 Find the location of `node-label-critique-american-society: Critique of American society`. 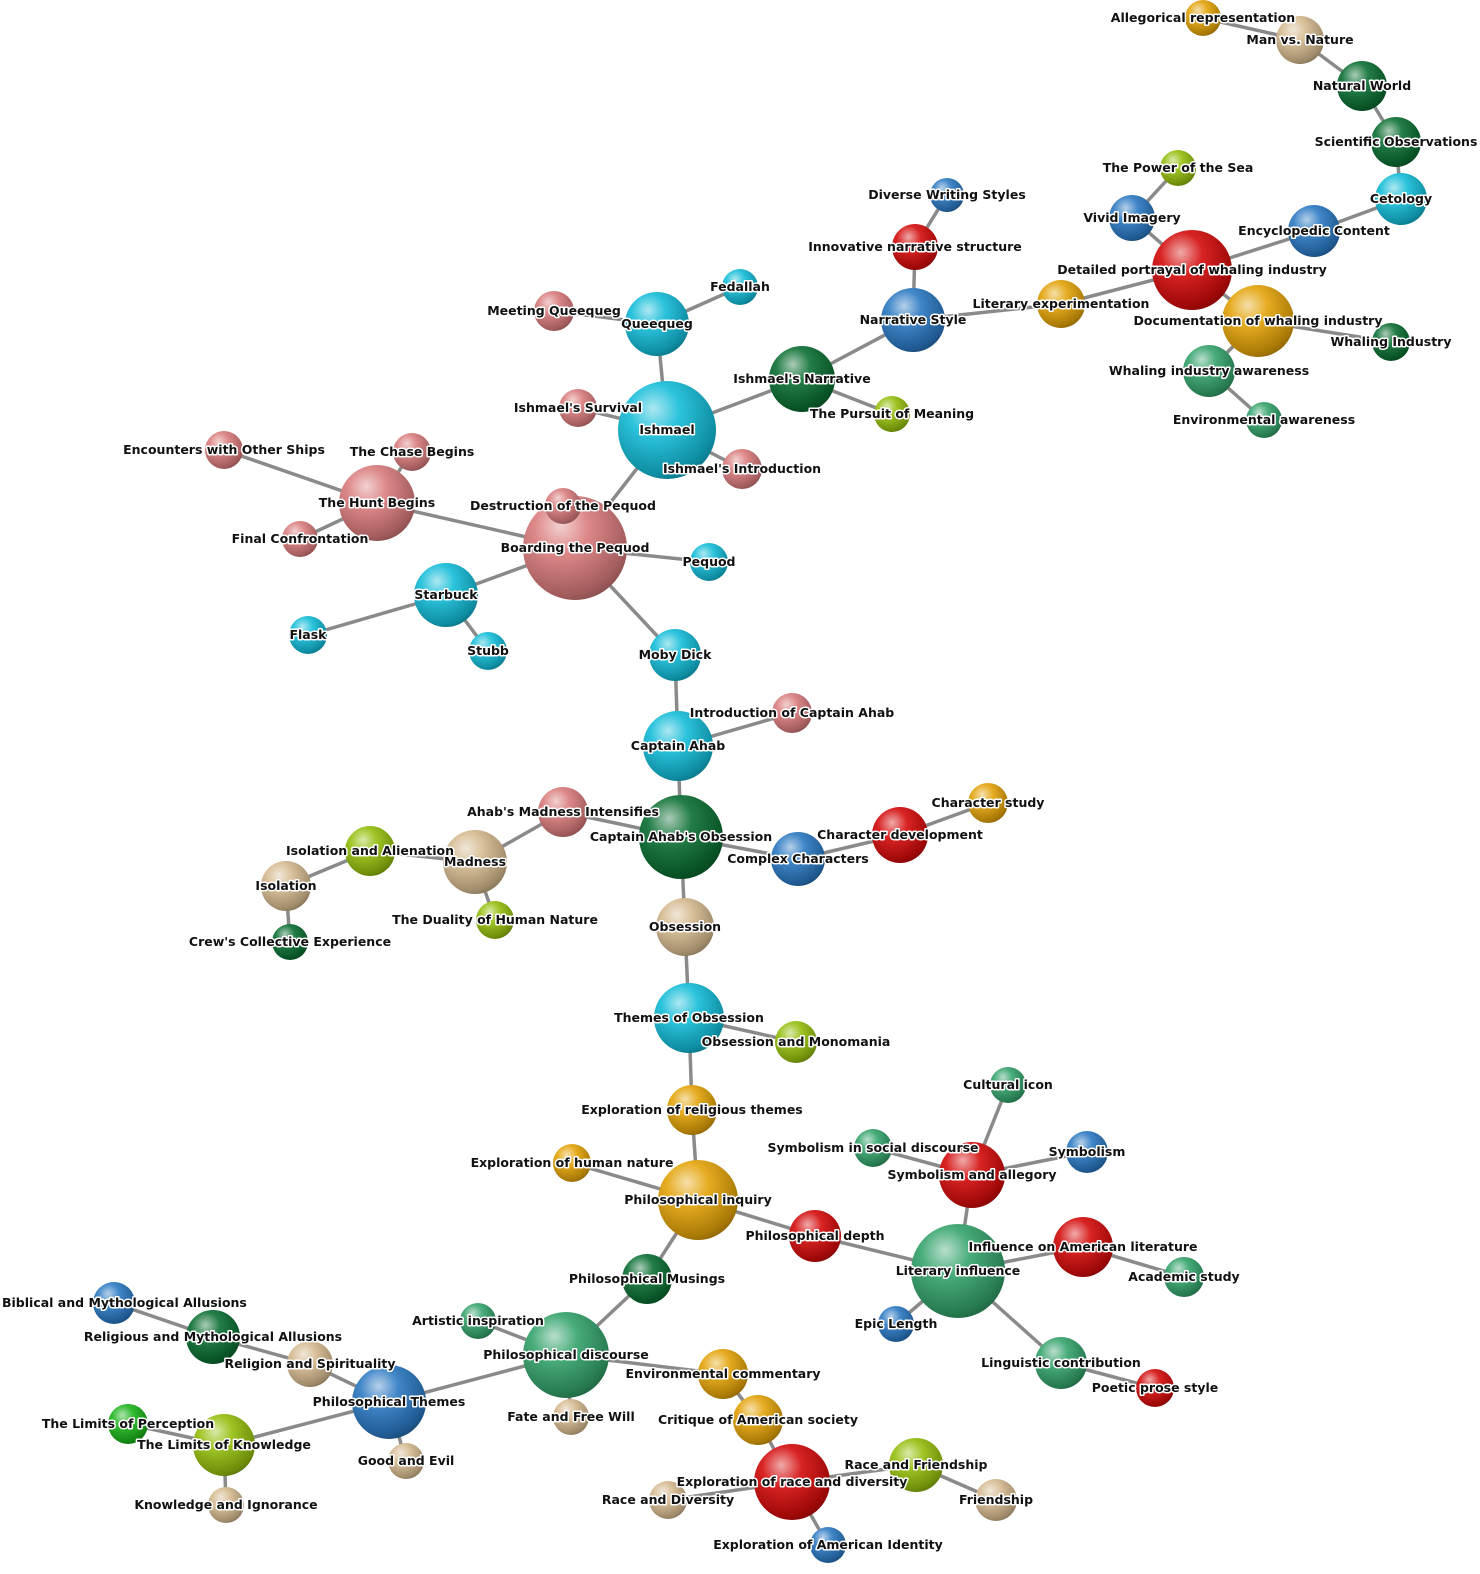

node-label-critique-american-society: Critique of American society is located at coordinates (758, 1419).